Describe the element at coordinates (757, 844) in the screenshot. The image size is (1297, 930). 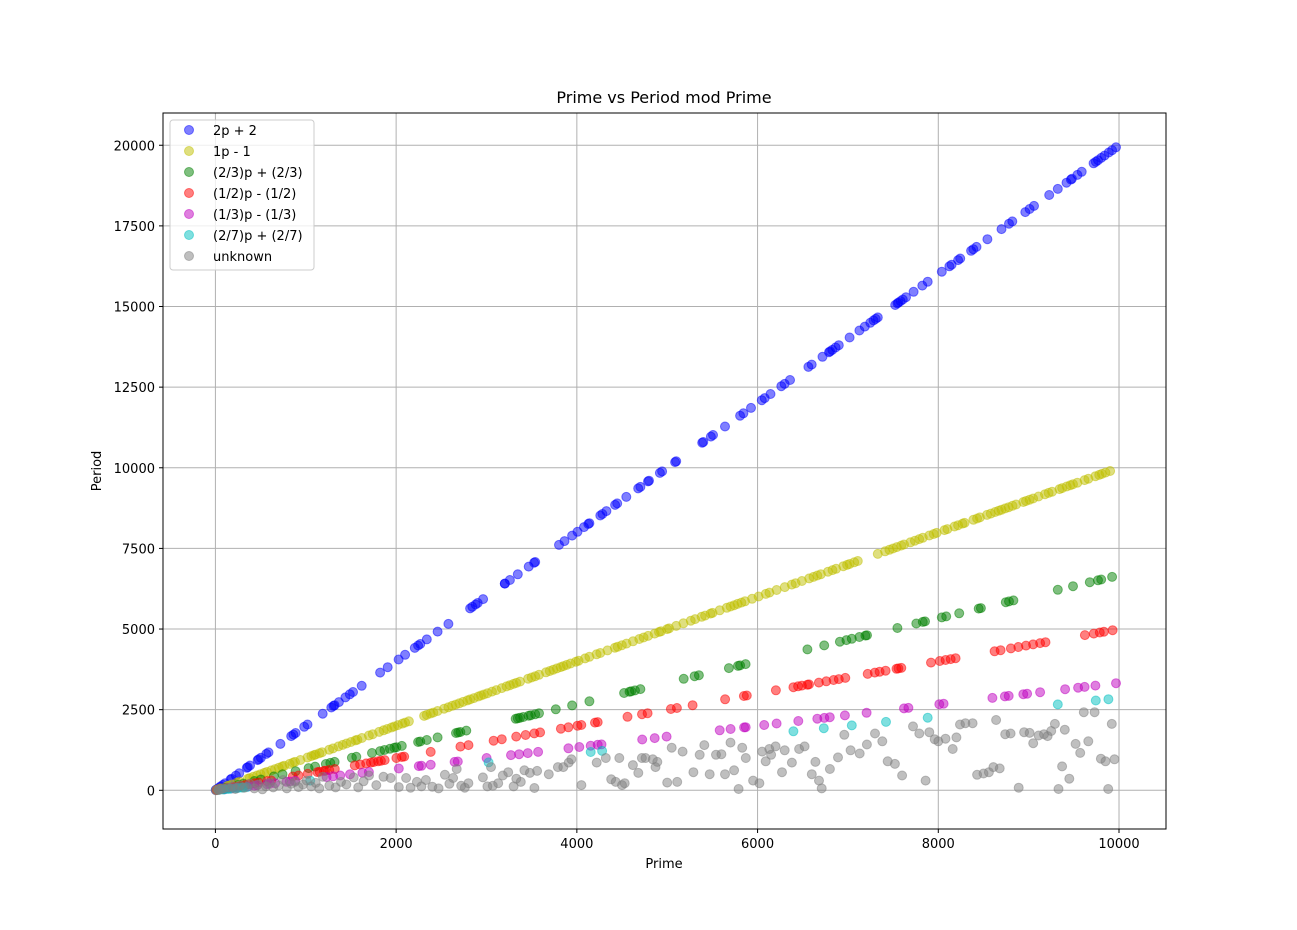
I see `x-tick-label: 6000` at that location.